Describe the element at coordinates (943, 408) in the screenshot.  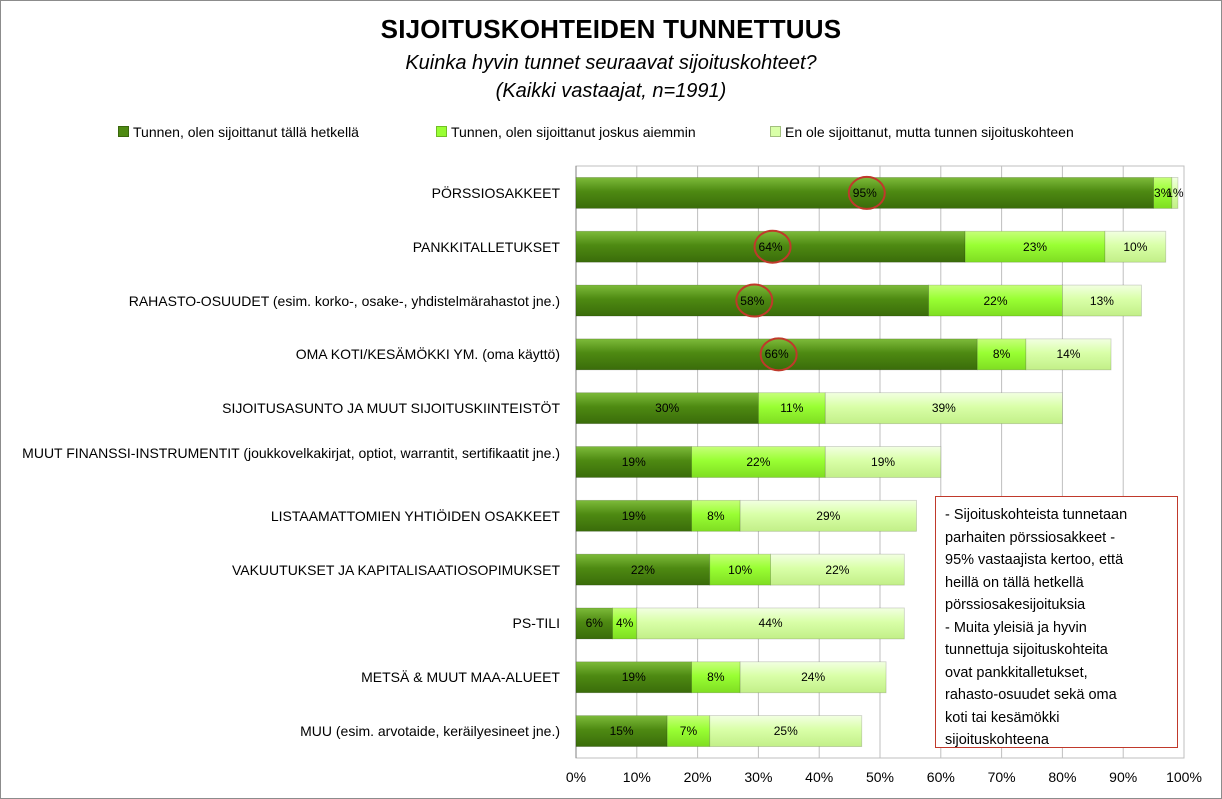
I see `value-label: 39%` at that location.